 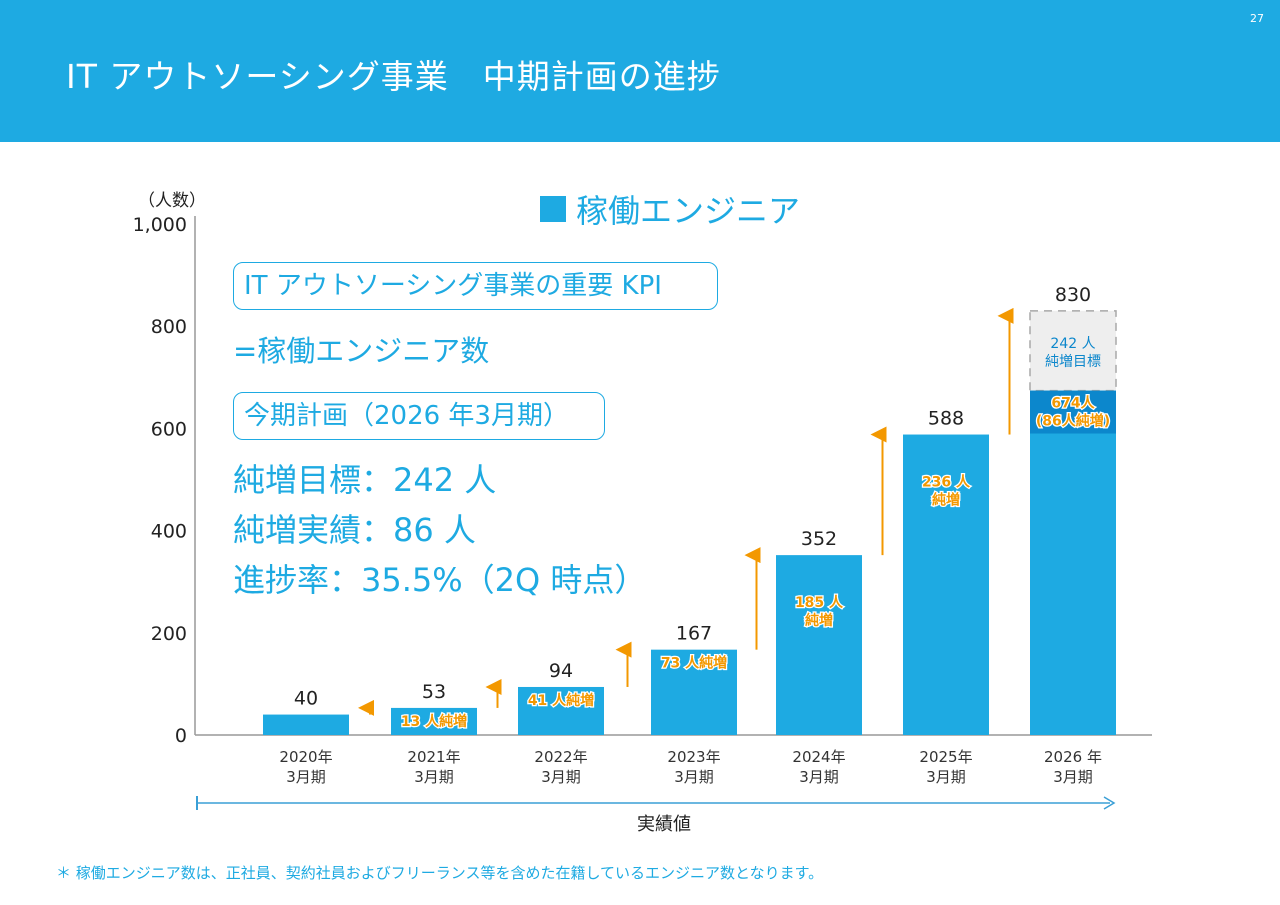 What do you see at coordinates (1109, 803) in the screenshot?
I see `actuals-span-arrowhead` at bounding box center [1109, 803].